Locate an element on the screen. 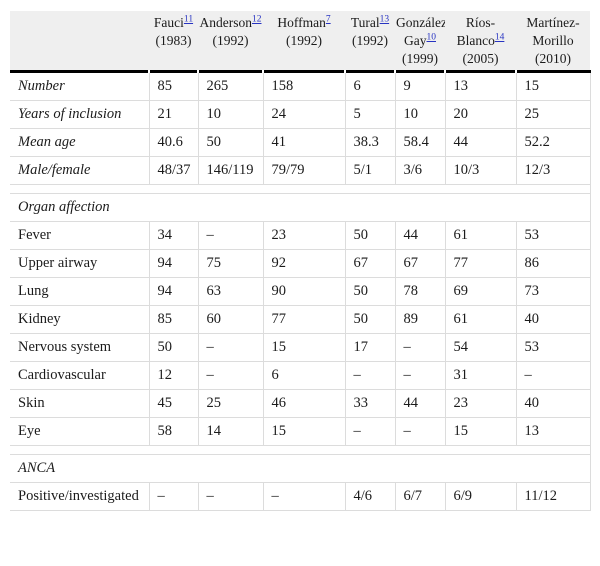 The image size is (600, 566). table-row: Years of inclusion 21 10 24 5 10 20 25 is located at coordinates (300, 114).